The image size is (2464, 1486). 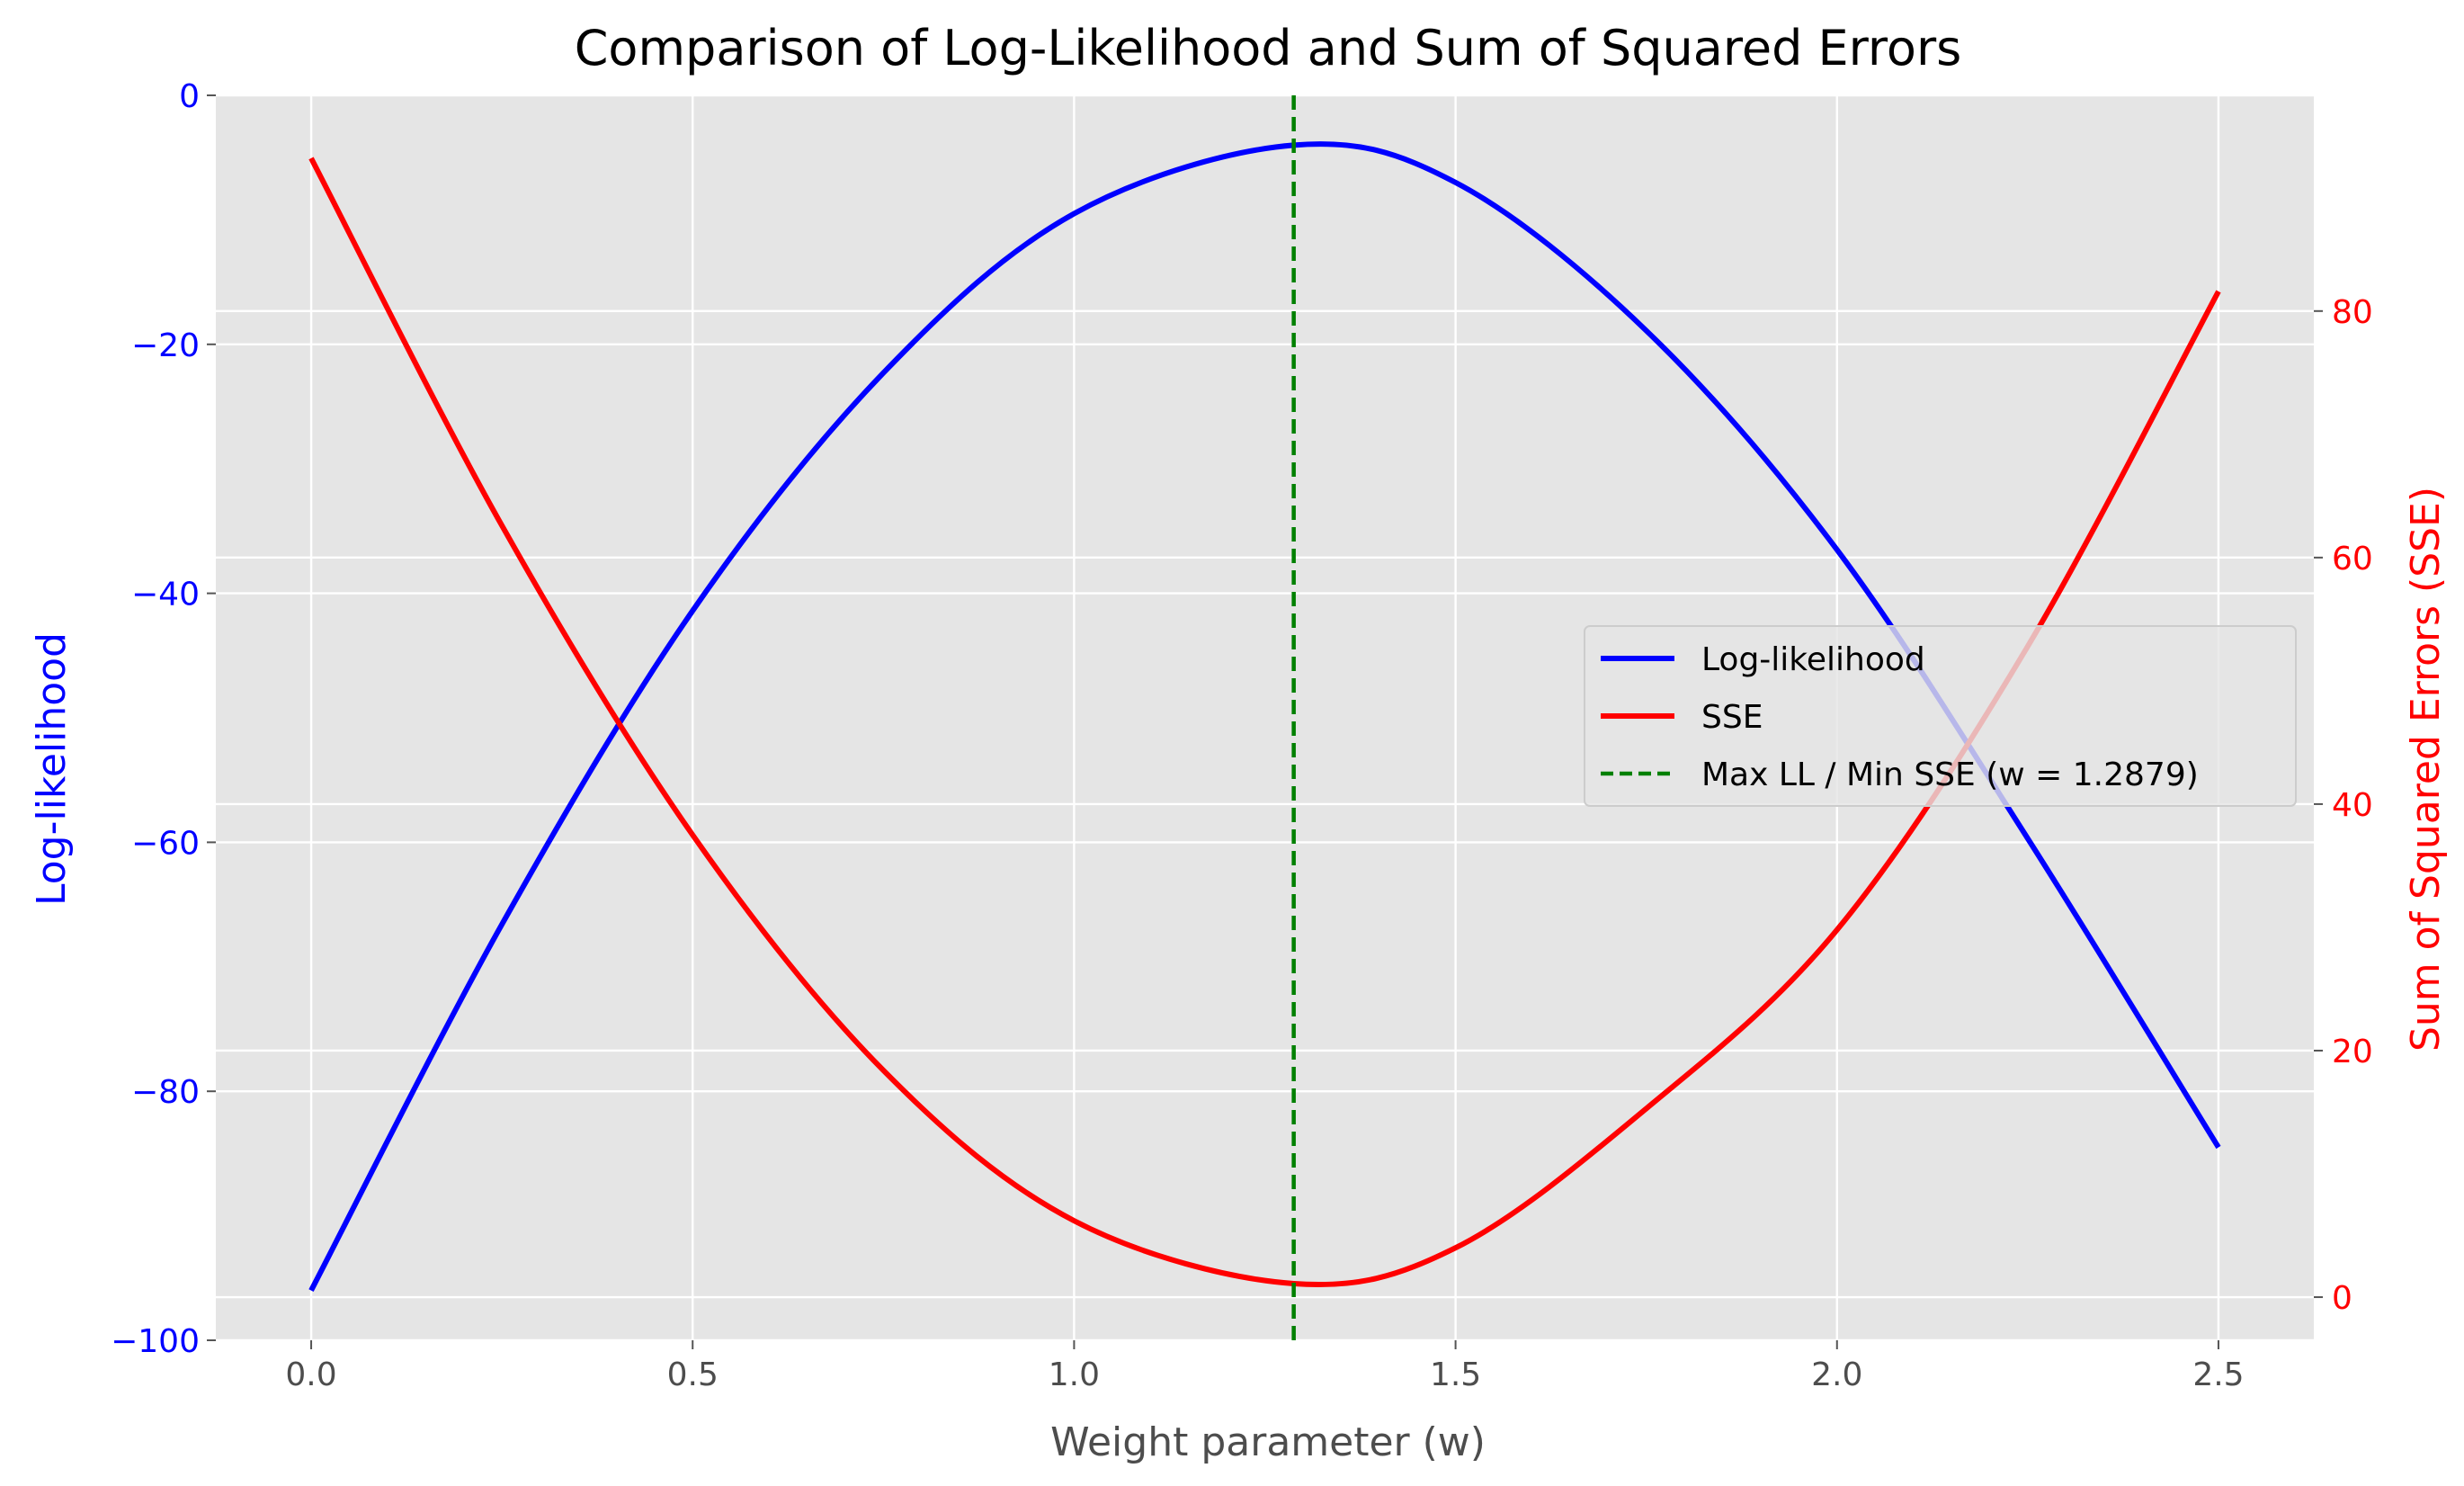 What do you see at coordinates (165, 345) in the screenshot?
I see `y-left-tick-label: −20` at bounding box center [165, 345].